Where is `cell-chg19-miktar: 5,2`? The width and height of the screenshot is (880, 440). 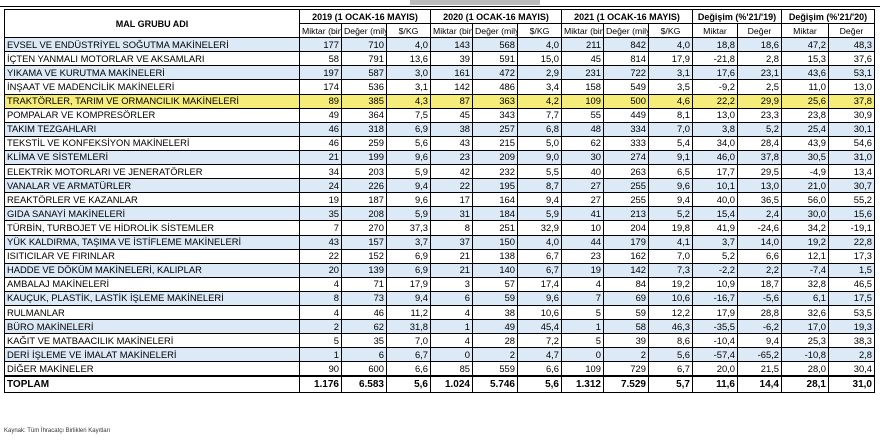
cell-chg19-miktar: 5,2 is located at coordinates (715, 256).